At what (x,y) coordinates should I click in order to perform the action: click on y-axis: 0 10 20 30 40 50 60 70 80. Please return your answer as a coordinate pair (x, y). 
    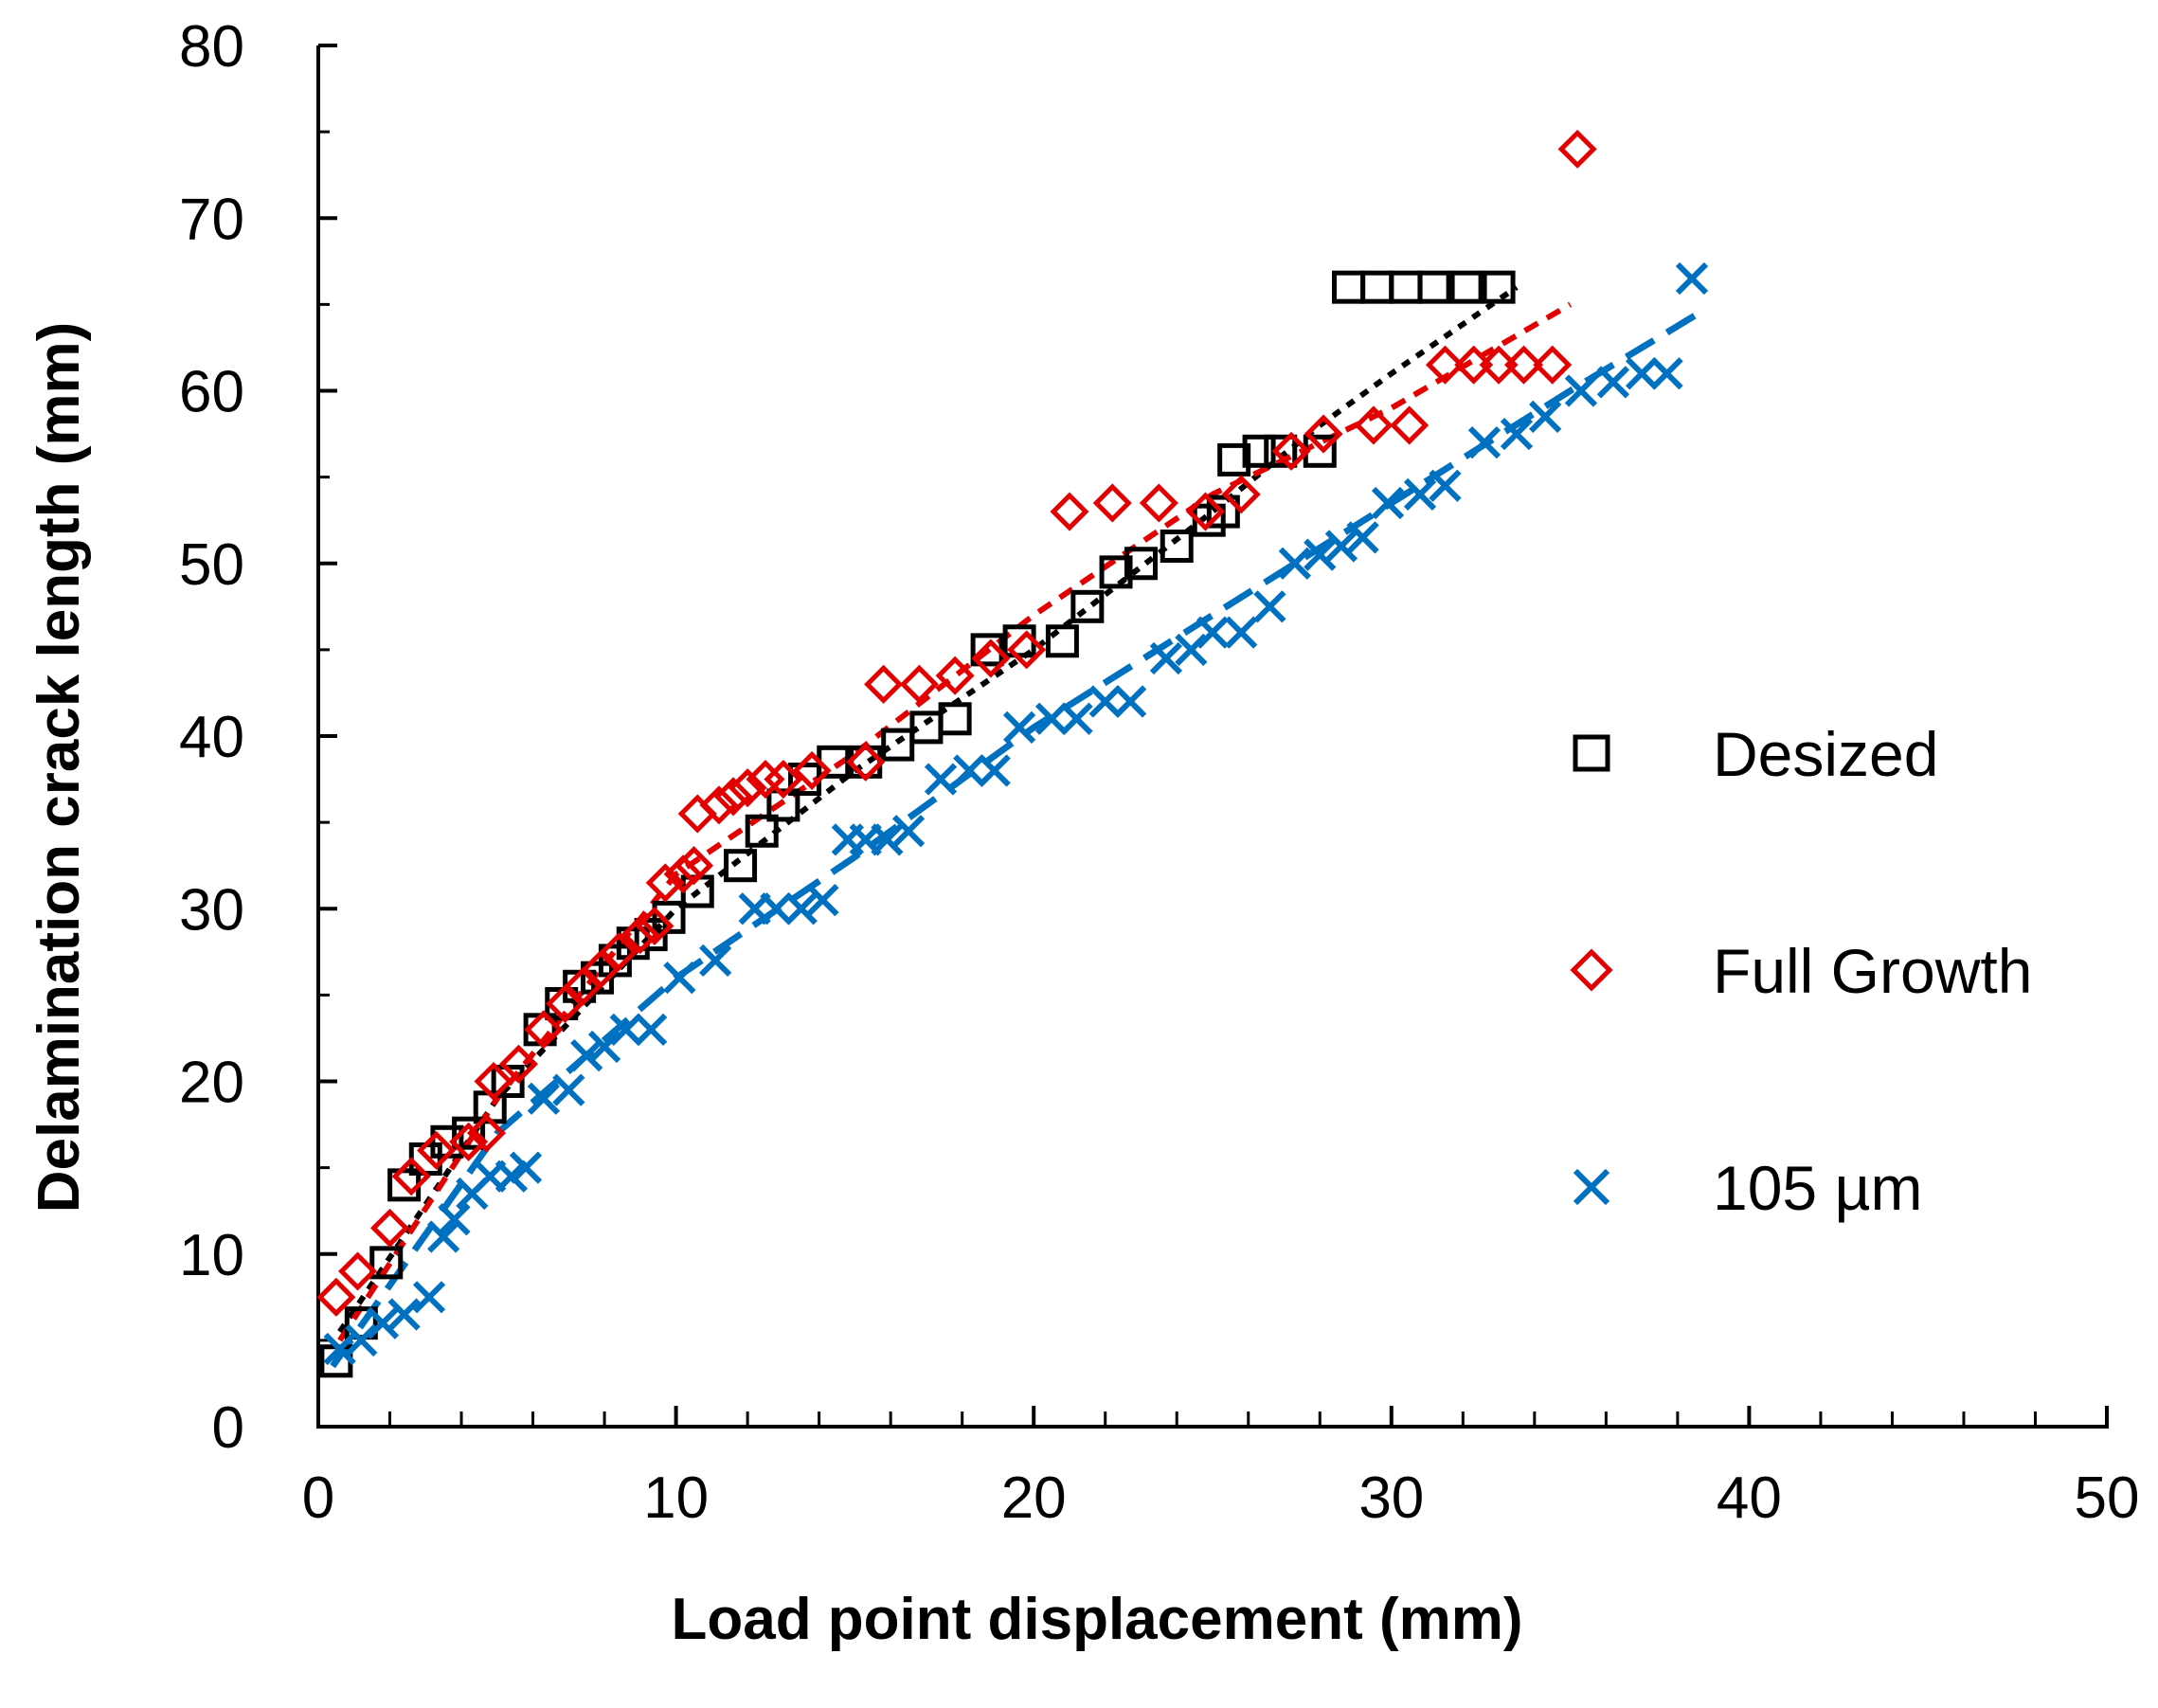
    Looking at the image, I should click on (258, 737).